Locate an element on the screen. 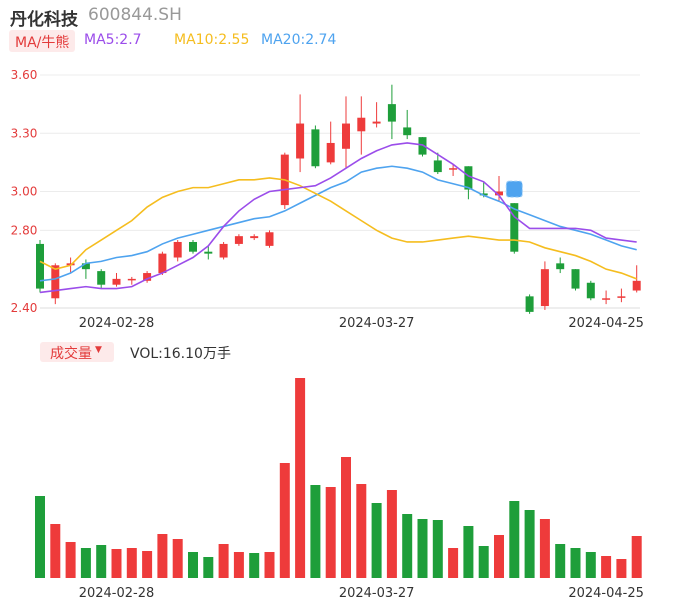 This screenshot has width=686, height=606. ma10-legend: MA10:2.55 is located at coordinates (212, 40).